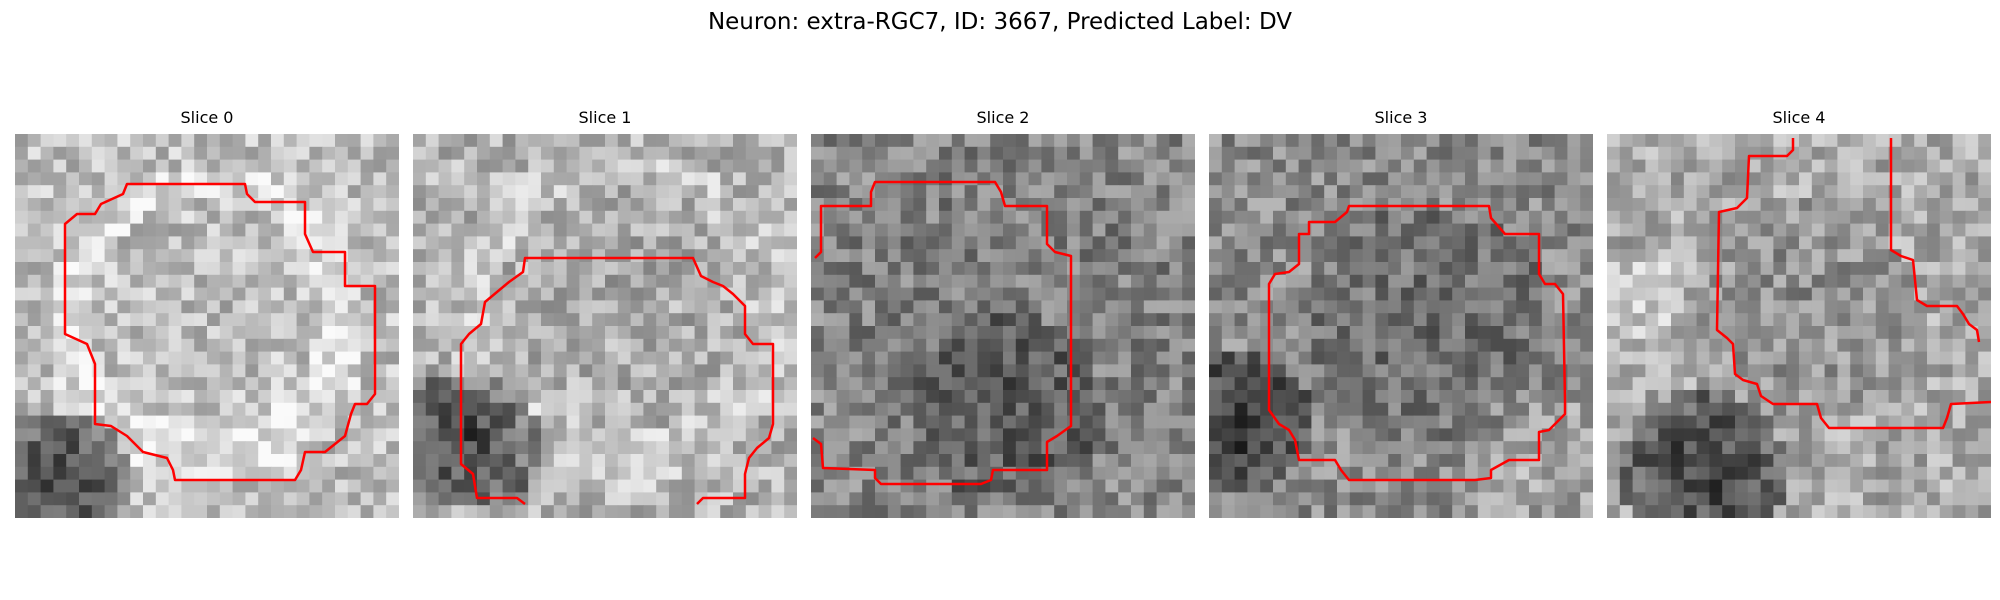 This screenshot has width=2000, height=600. What do you see at coordinates (207, 117) in the screenshot?
I see `slice-title-0: Slice 0` at bounding box center [207, 117].